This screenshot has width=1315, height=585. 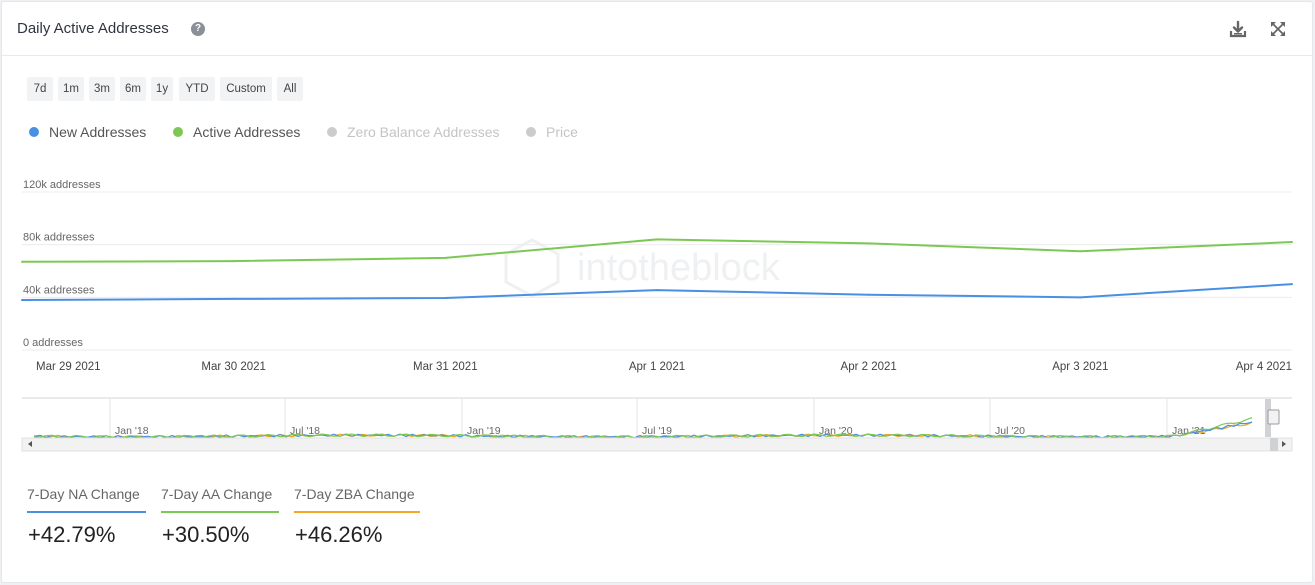 I want to click on expand-icon, so click(x=1278, y=29).